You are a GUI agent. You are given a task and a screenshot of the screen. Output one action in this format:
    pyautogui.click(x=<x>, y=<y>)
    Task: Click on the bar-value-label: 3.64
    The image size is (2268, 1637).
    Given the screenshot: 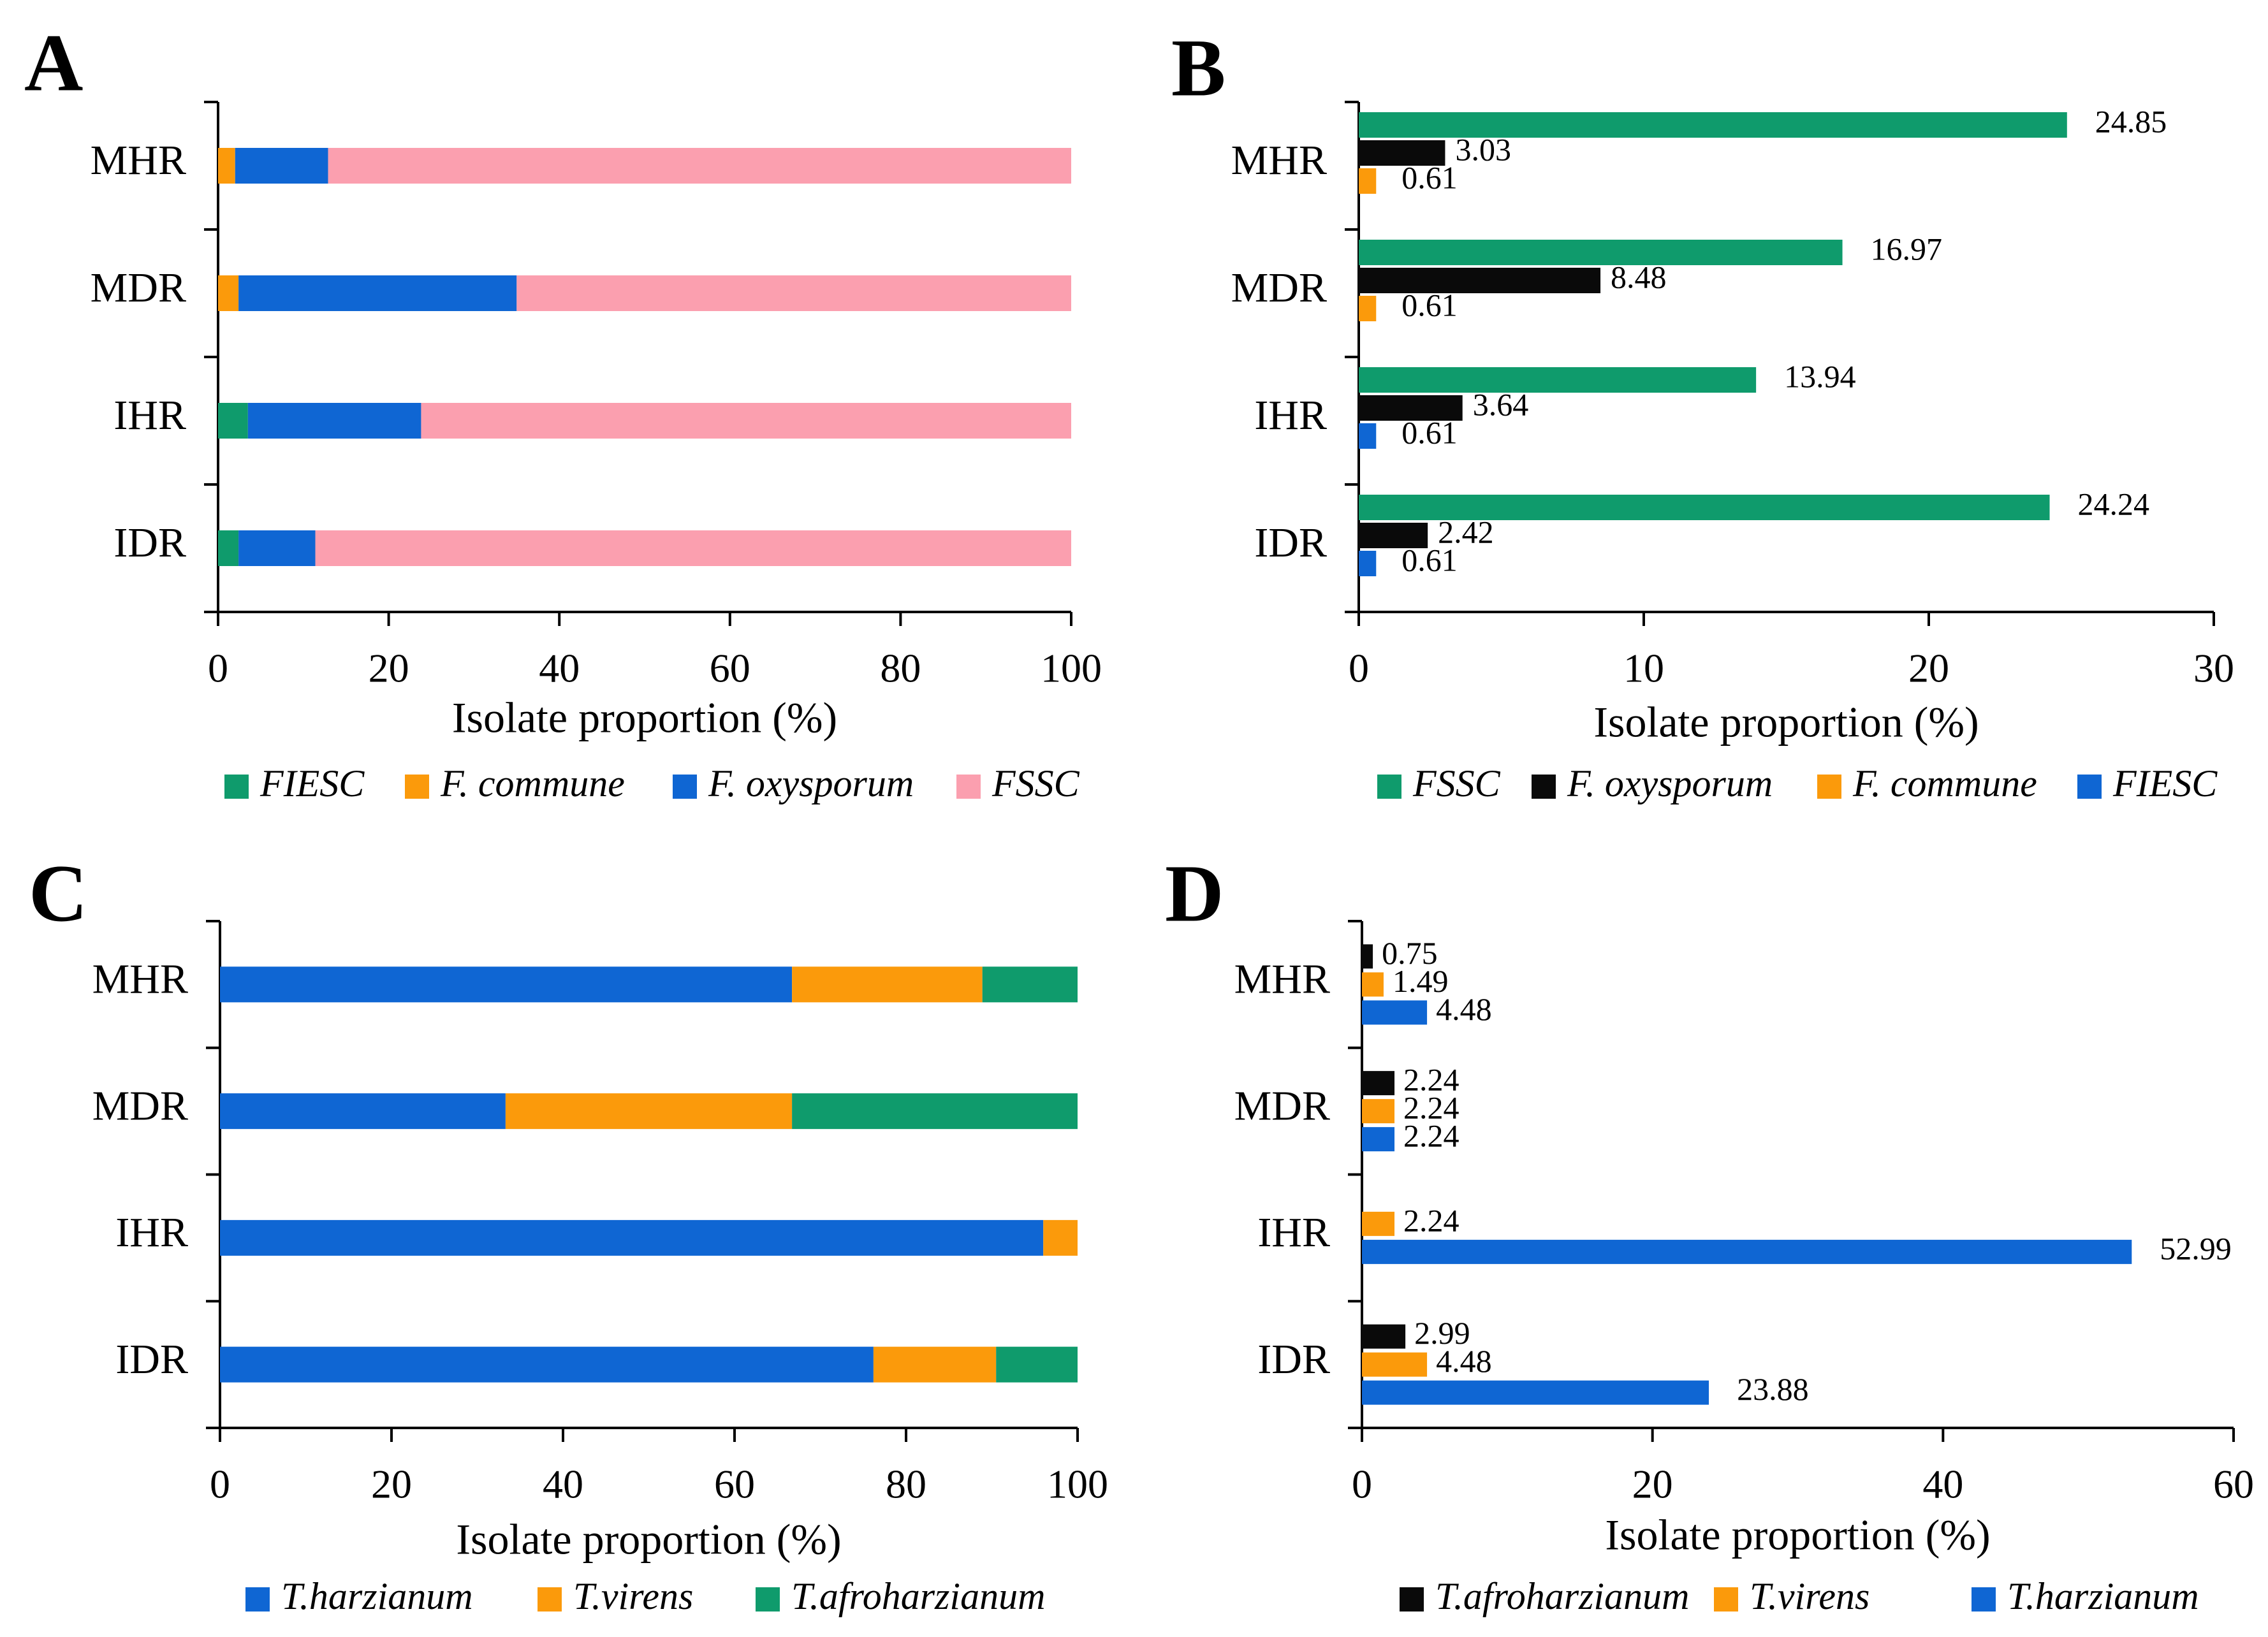 What is the action you would take?
    pyautogui.click(x=1501, y=404)
    